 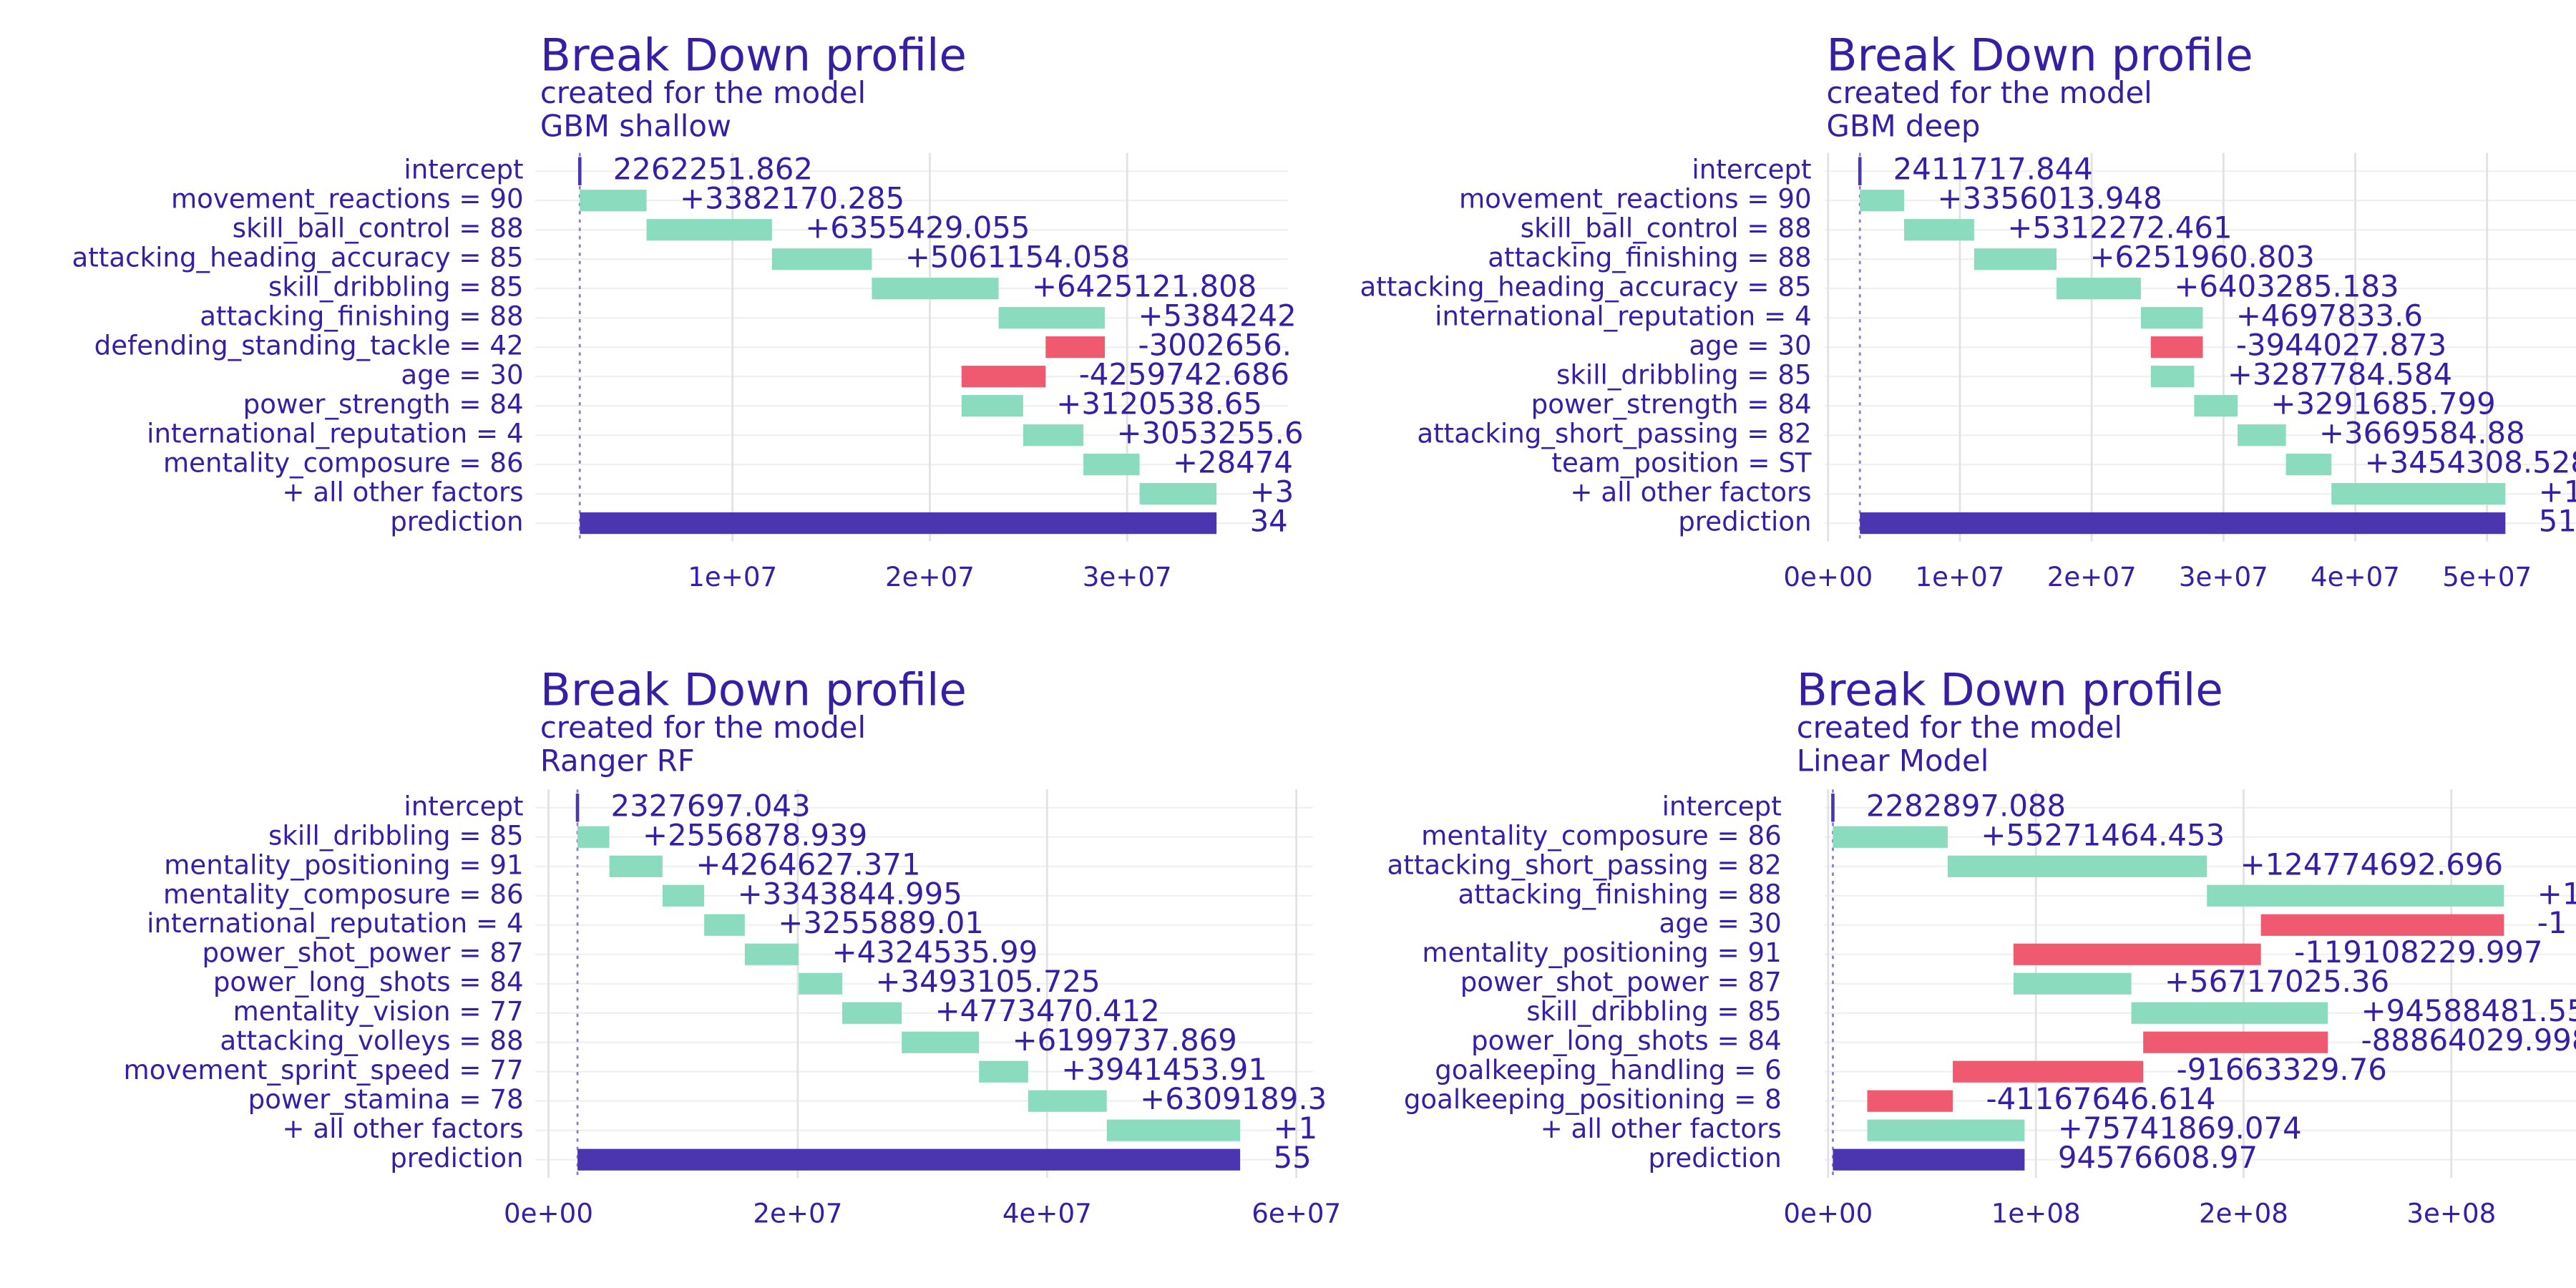 I want to click on value-label: +5061154.058, so click(x=1017, y=257).